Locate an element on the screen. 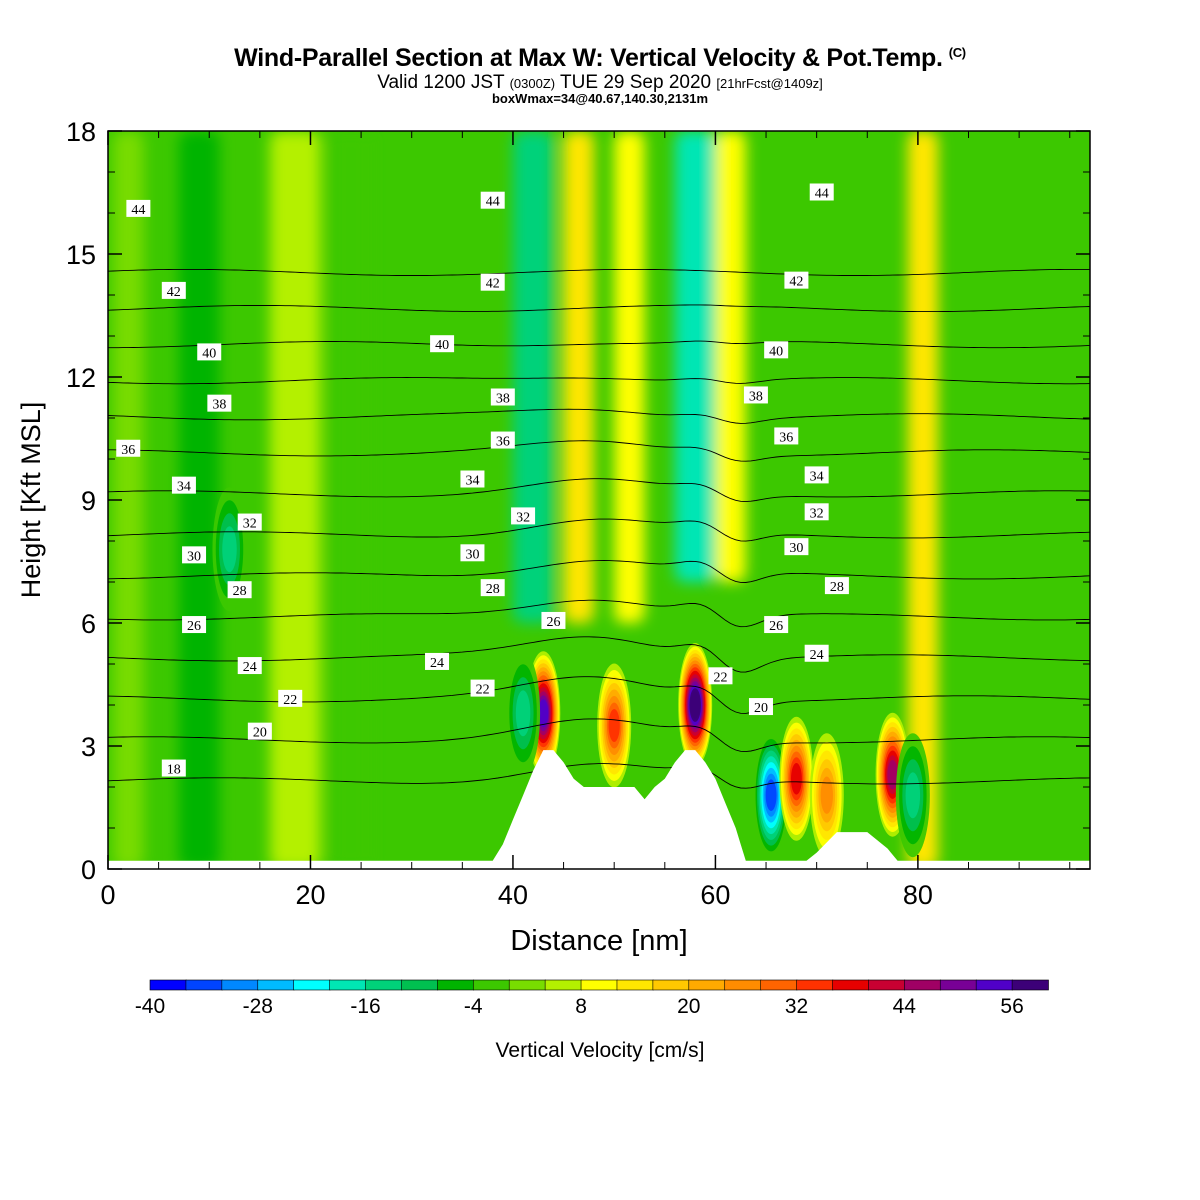 The image size is (1200, 1200). theta-label-text: 24 is located at coordinates (250, 667).